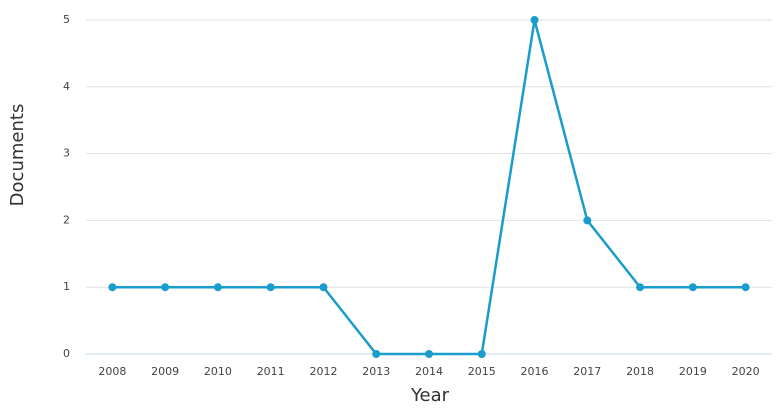  What do you see at coordinates (535, 371) in the screenshot?
I see `x-tick-label: 2016` at bounding box center [535, 371].